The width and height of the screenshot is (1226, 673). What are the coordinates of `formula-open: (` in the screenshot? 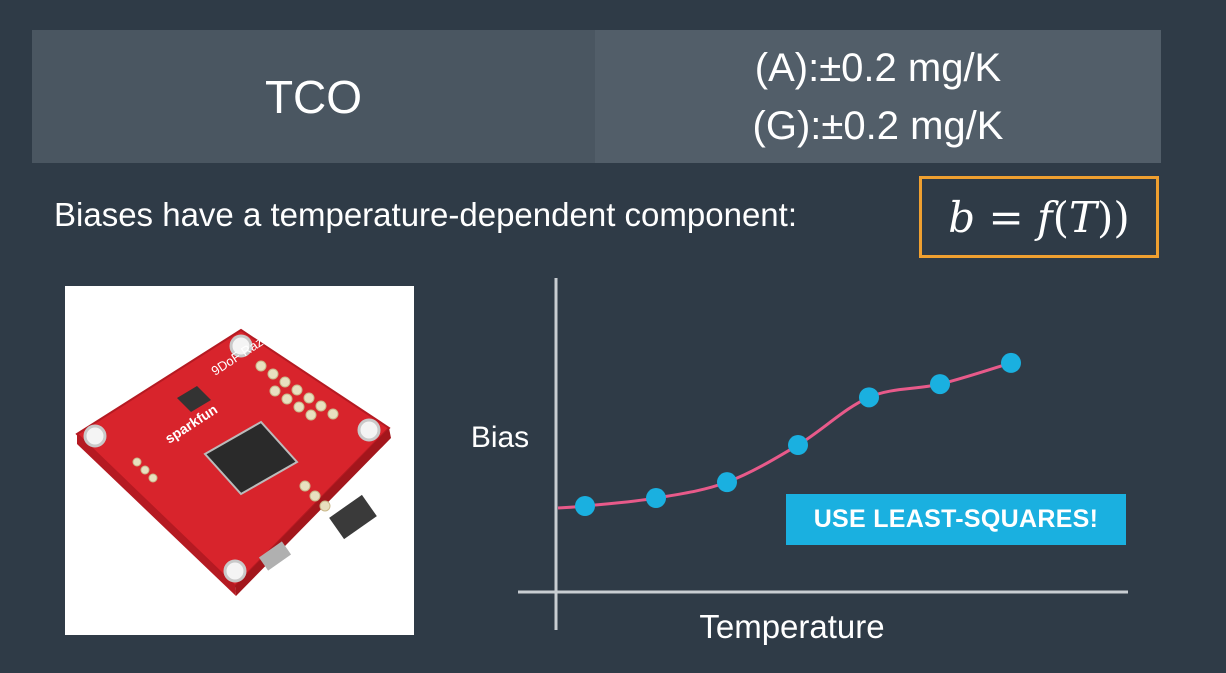 It's located at (1060, 217).